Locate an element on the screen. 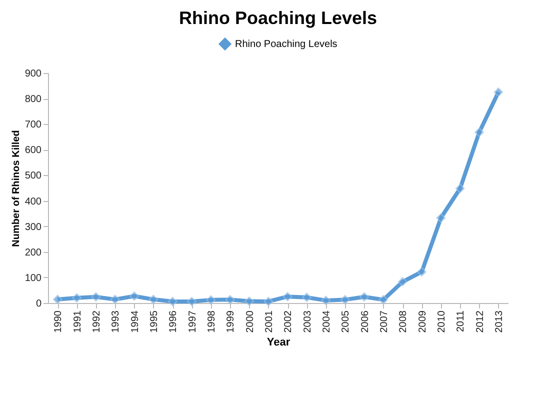  x-tick-label: 2001 is located at coordinates (269, 321).